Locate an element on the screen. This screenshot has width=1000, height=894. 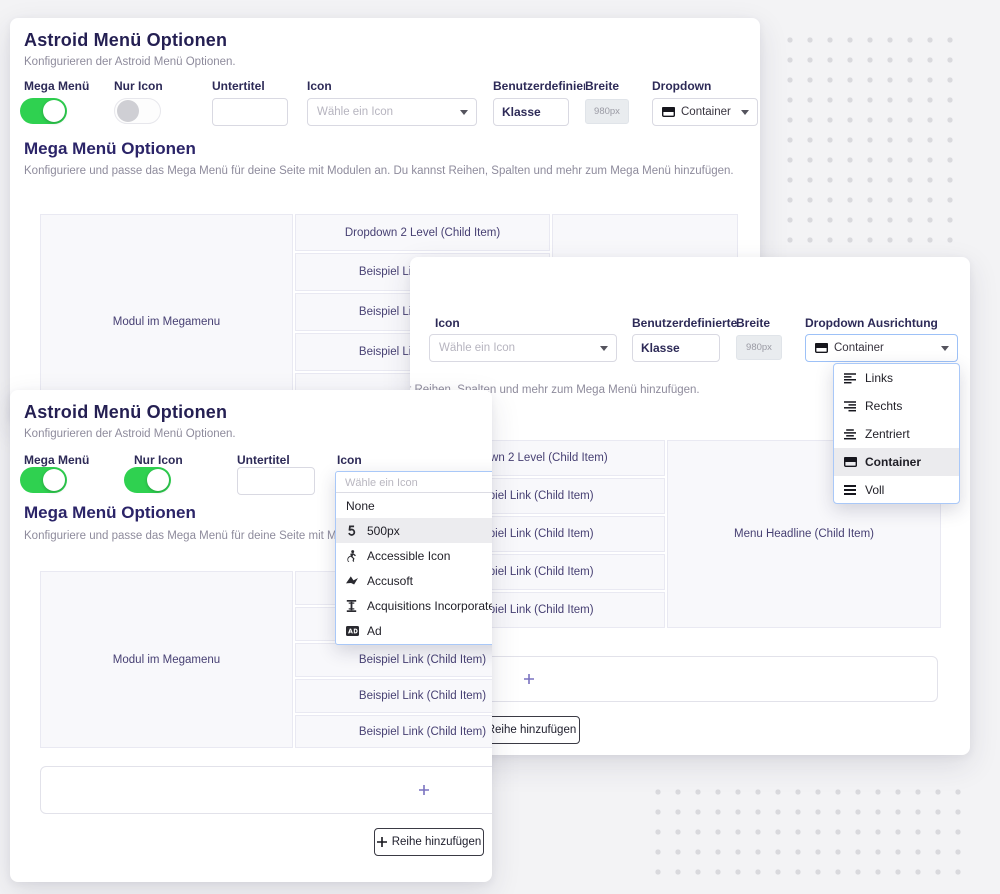
add-row-button: Reihe hinzufügen is located at coordinates (429, 842).